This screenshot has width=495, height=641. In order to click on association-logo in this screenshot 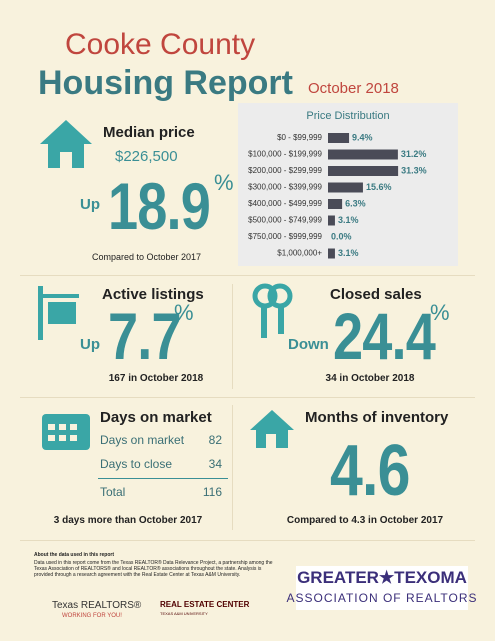, I will do `click(382, 588)`.